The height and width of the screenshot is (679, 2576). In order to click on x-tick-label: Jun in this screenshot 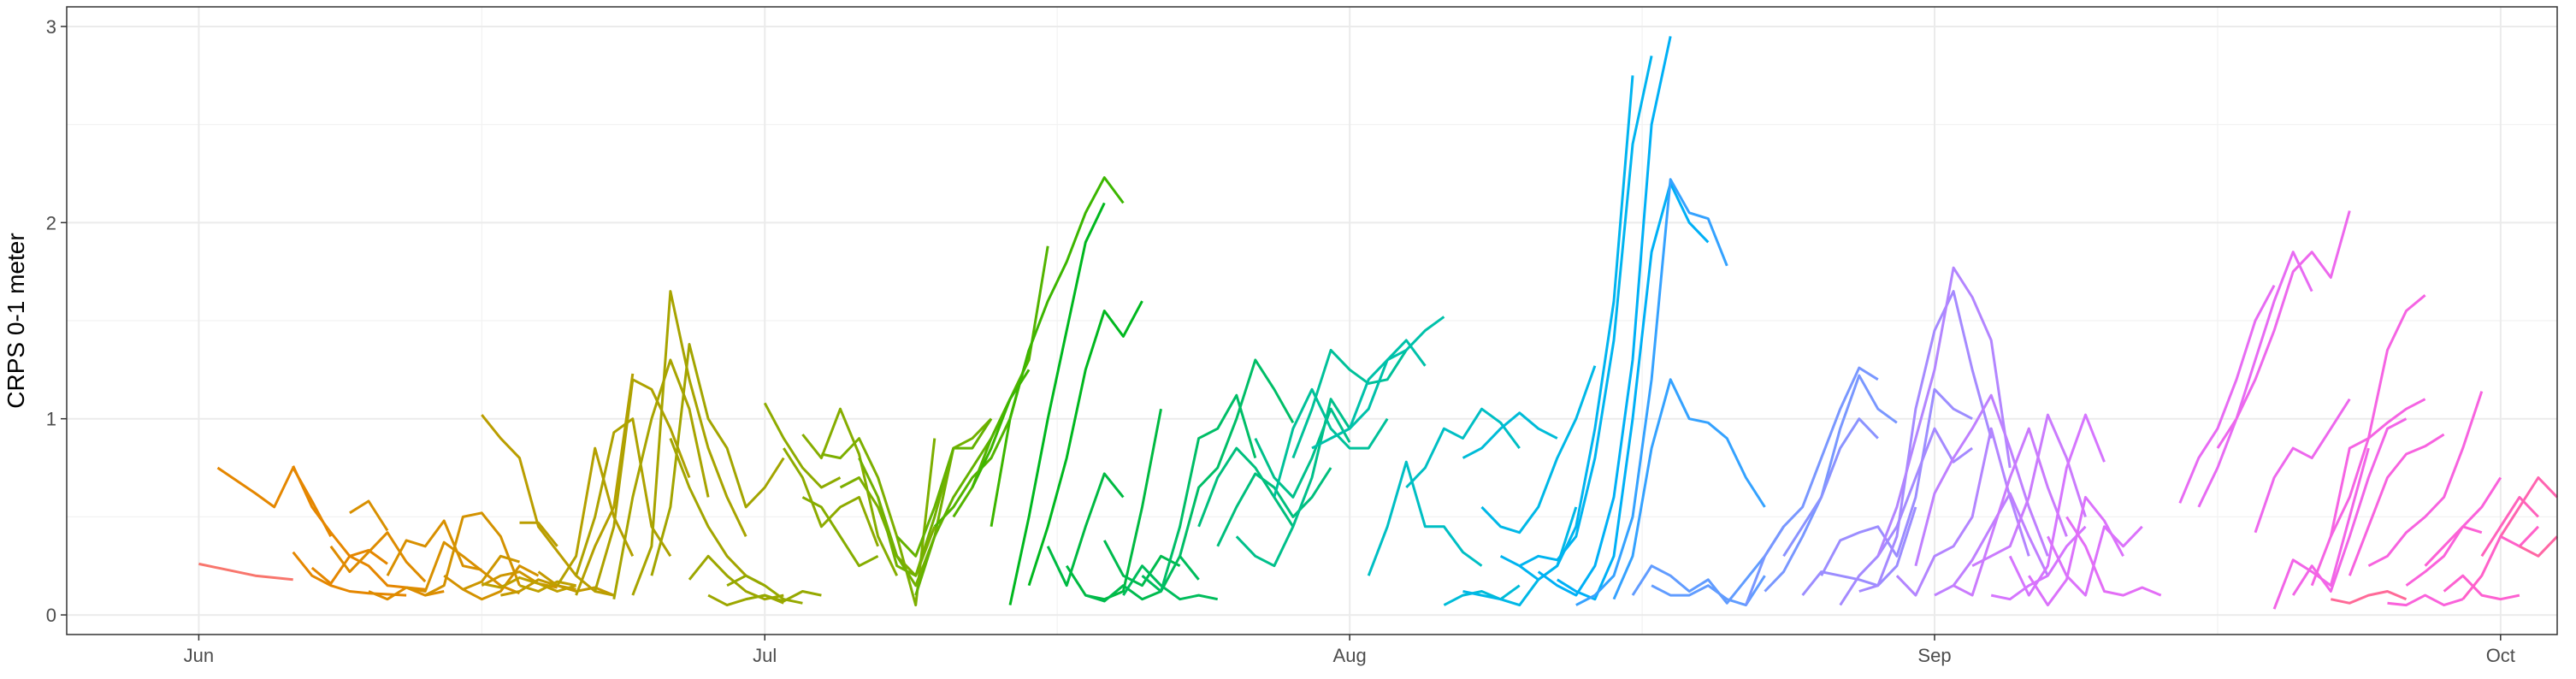, I will do `click(199, 656)`.